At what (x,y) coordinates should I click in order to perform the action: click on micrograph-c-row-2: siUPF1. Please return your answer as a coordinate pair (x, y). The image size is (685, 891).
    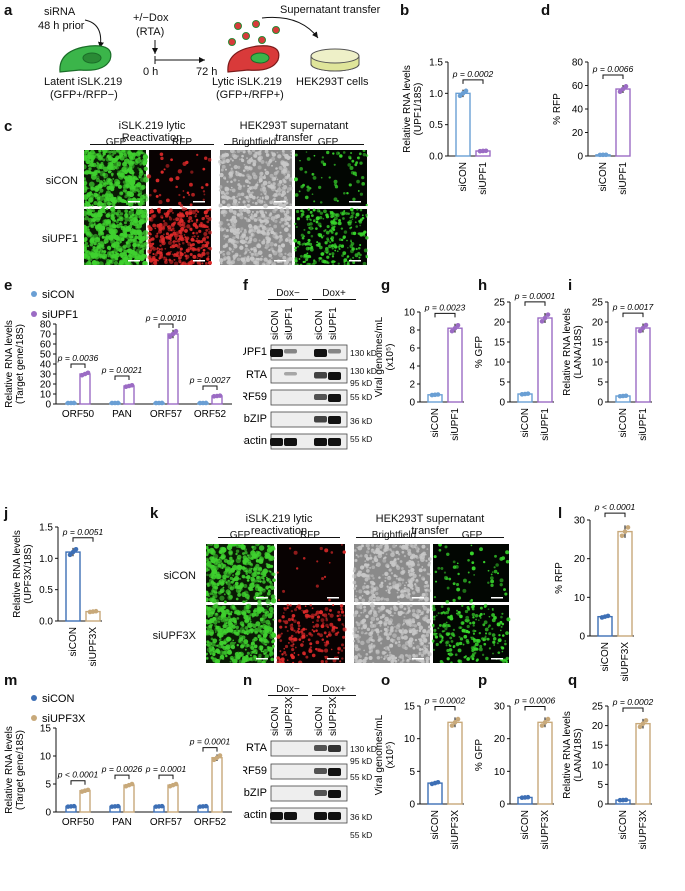
    Looking at the image, I should click on (59, 239).